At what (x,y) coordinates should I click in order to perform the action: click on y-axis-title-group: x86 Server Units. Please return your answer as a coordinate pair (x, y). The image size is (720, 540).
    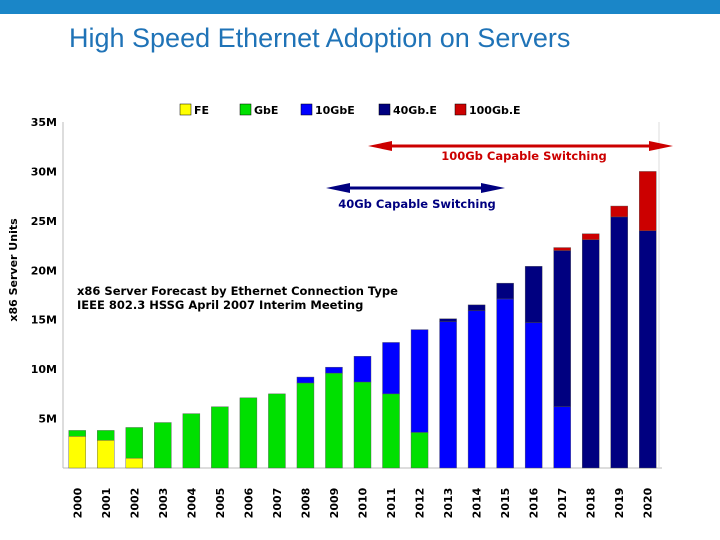
    Looking at the image, I should click on (13, 270).